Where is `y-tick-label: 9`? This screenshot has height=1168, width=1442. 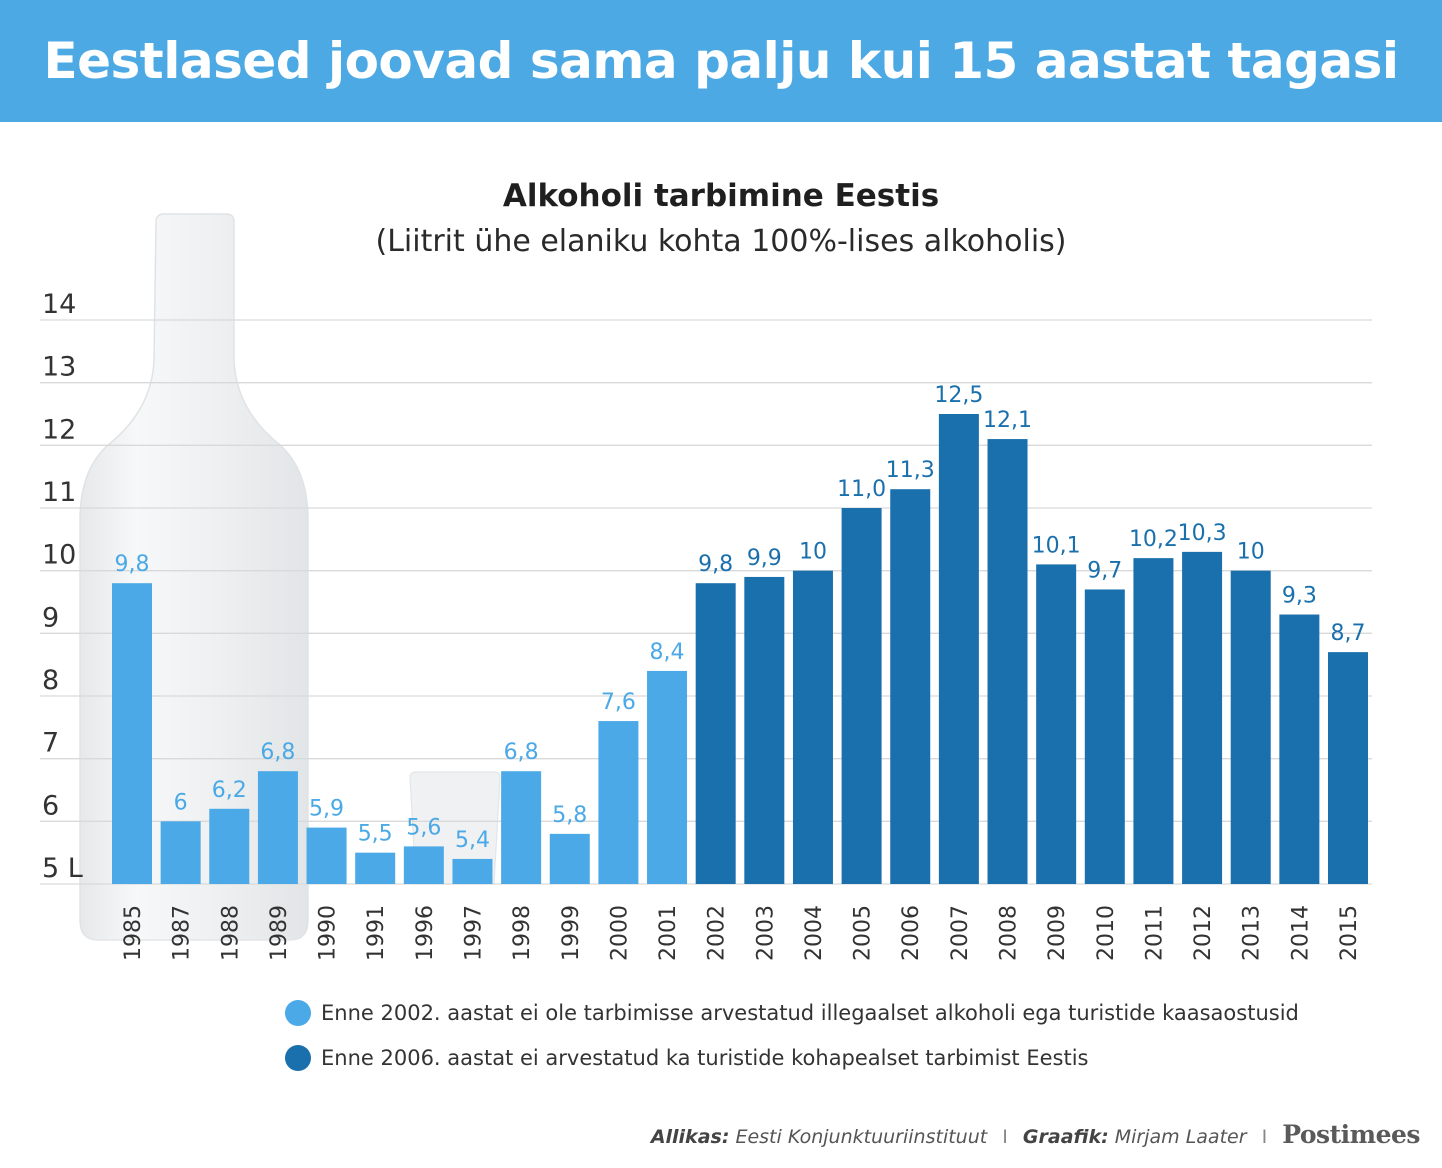
y-tick-label: 9 is located at coordinates (50, 617).